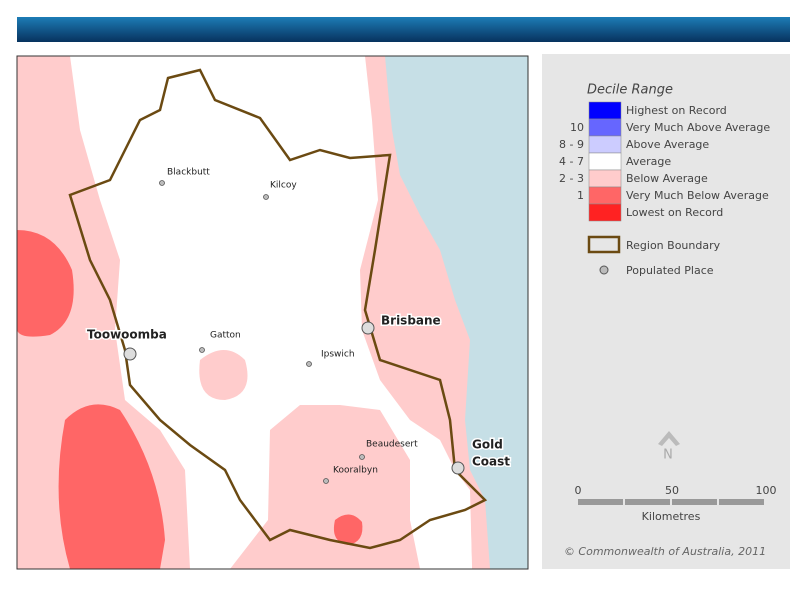  I want to click on place-label: Beaudesert, so click(392, 445).